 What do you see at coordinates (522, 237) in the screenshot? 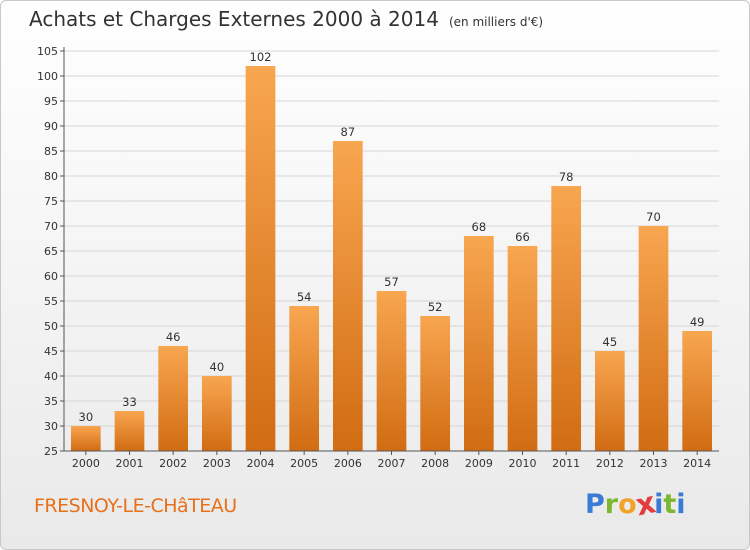
I see `value-label: 66` at bounding box center [522, 237].